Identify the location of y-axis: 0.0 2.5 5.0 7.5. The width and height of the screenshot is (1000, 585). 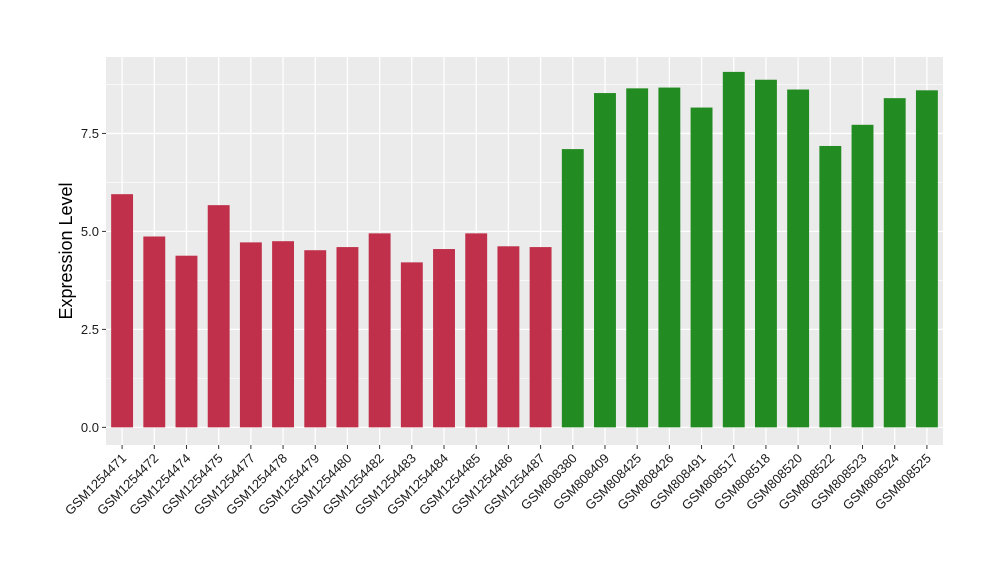
(93, 280).